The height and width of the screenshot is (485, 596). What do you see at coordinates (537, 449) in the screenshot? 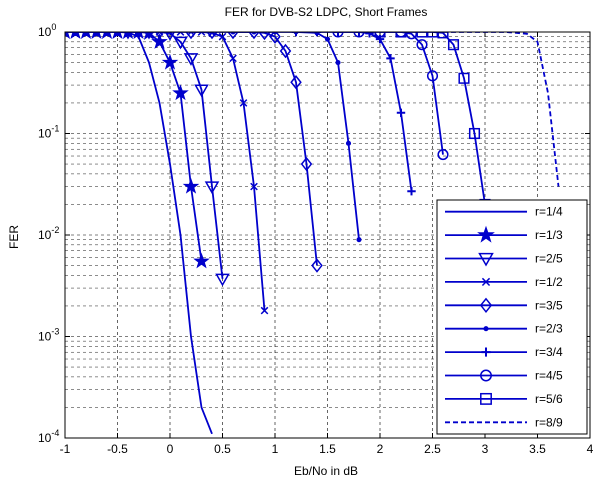
I see `x-tick-label: 3.5` at bounding box center [537, 449].